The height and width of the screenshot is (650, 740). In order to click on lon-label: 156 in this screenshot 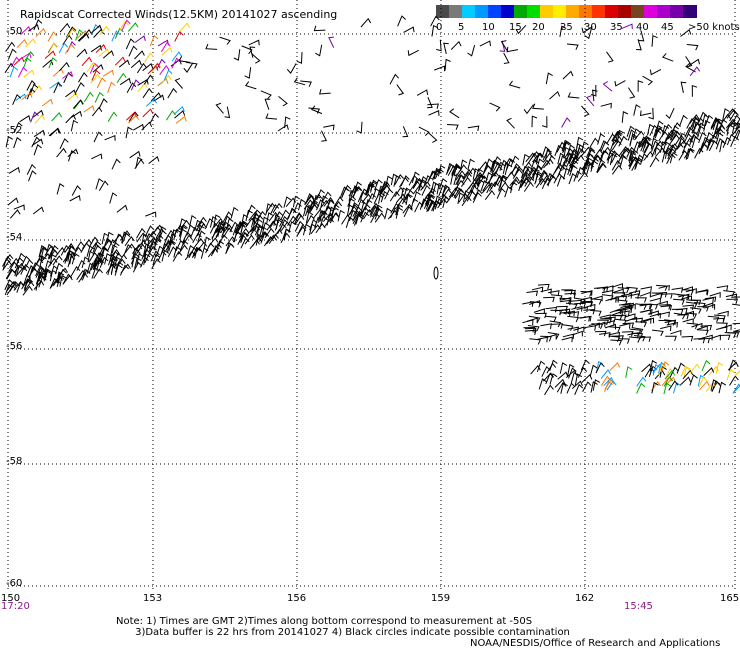, I will do `click(297, 598)`.